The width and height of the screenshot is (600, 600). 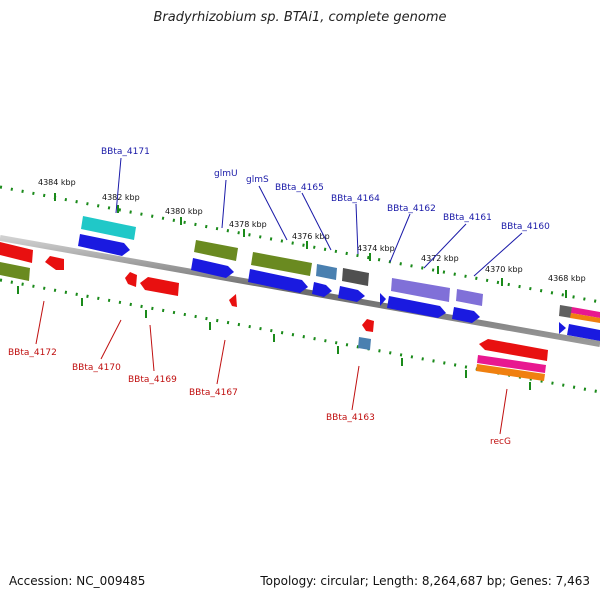 I want to click on gene-label: BBta_4164, so click(x=355, y=199).